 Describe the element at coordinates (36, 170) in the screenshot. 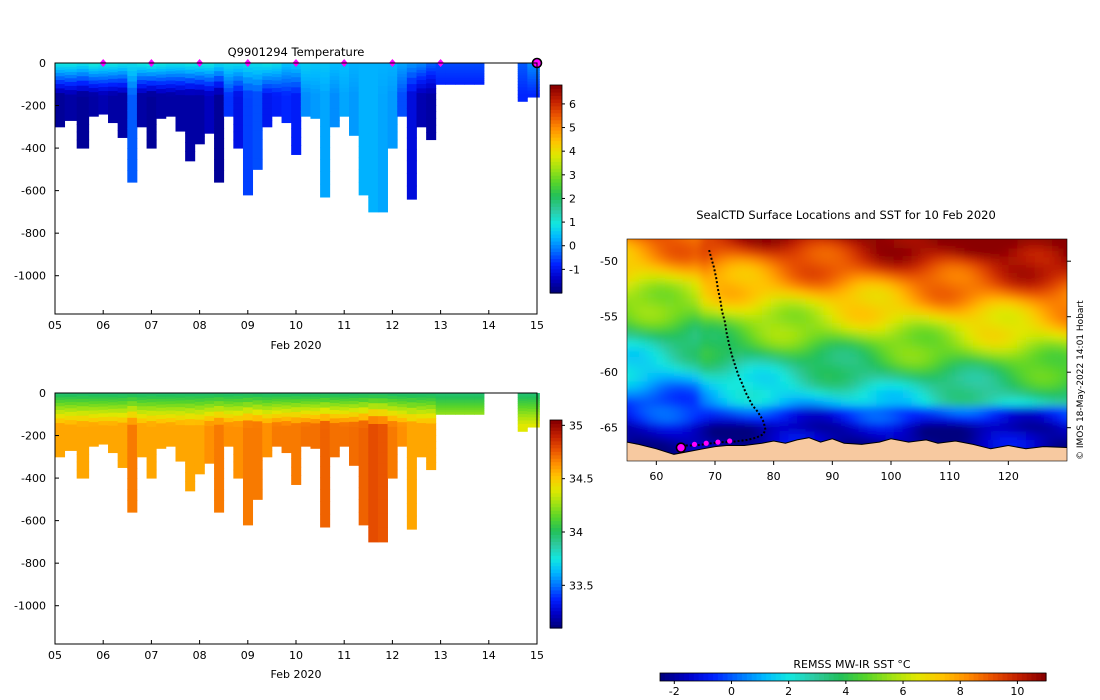

I see `temperature-y-ticks: 0-200-400-600-800-1000` at that location.